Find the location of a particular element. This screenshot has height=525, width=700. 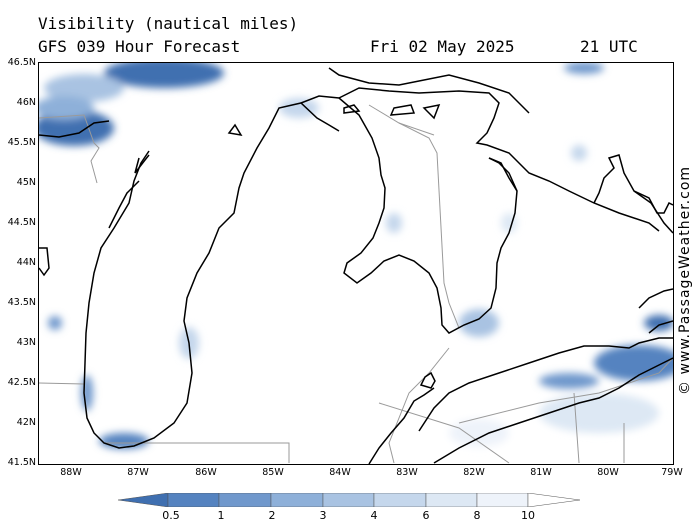

lon-label: 80W is located at coordinates (608, 472).